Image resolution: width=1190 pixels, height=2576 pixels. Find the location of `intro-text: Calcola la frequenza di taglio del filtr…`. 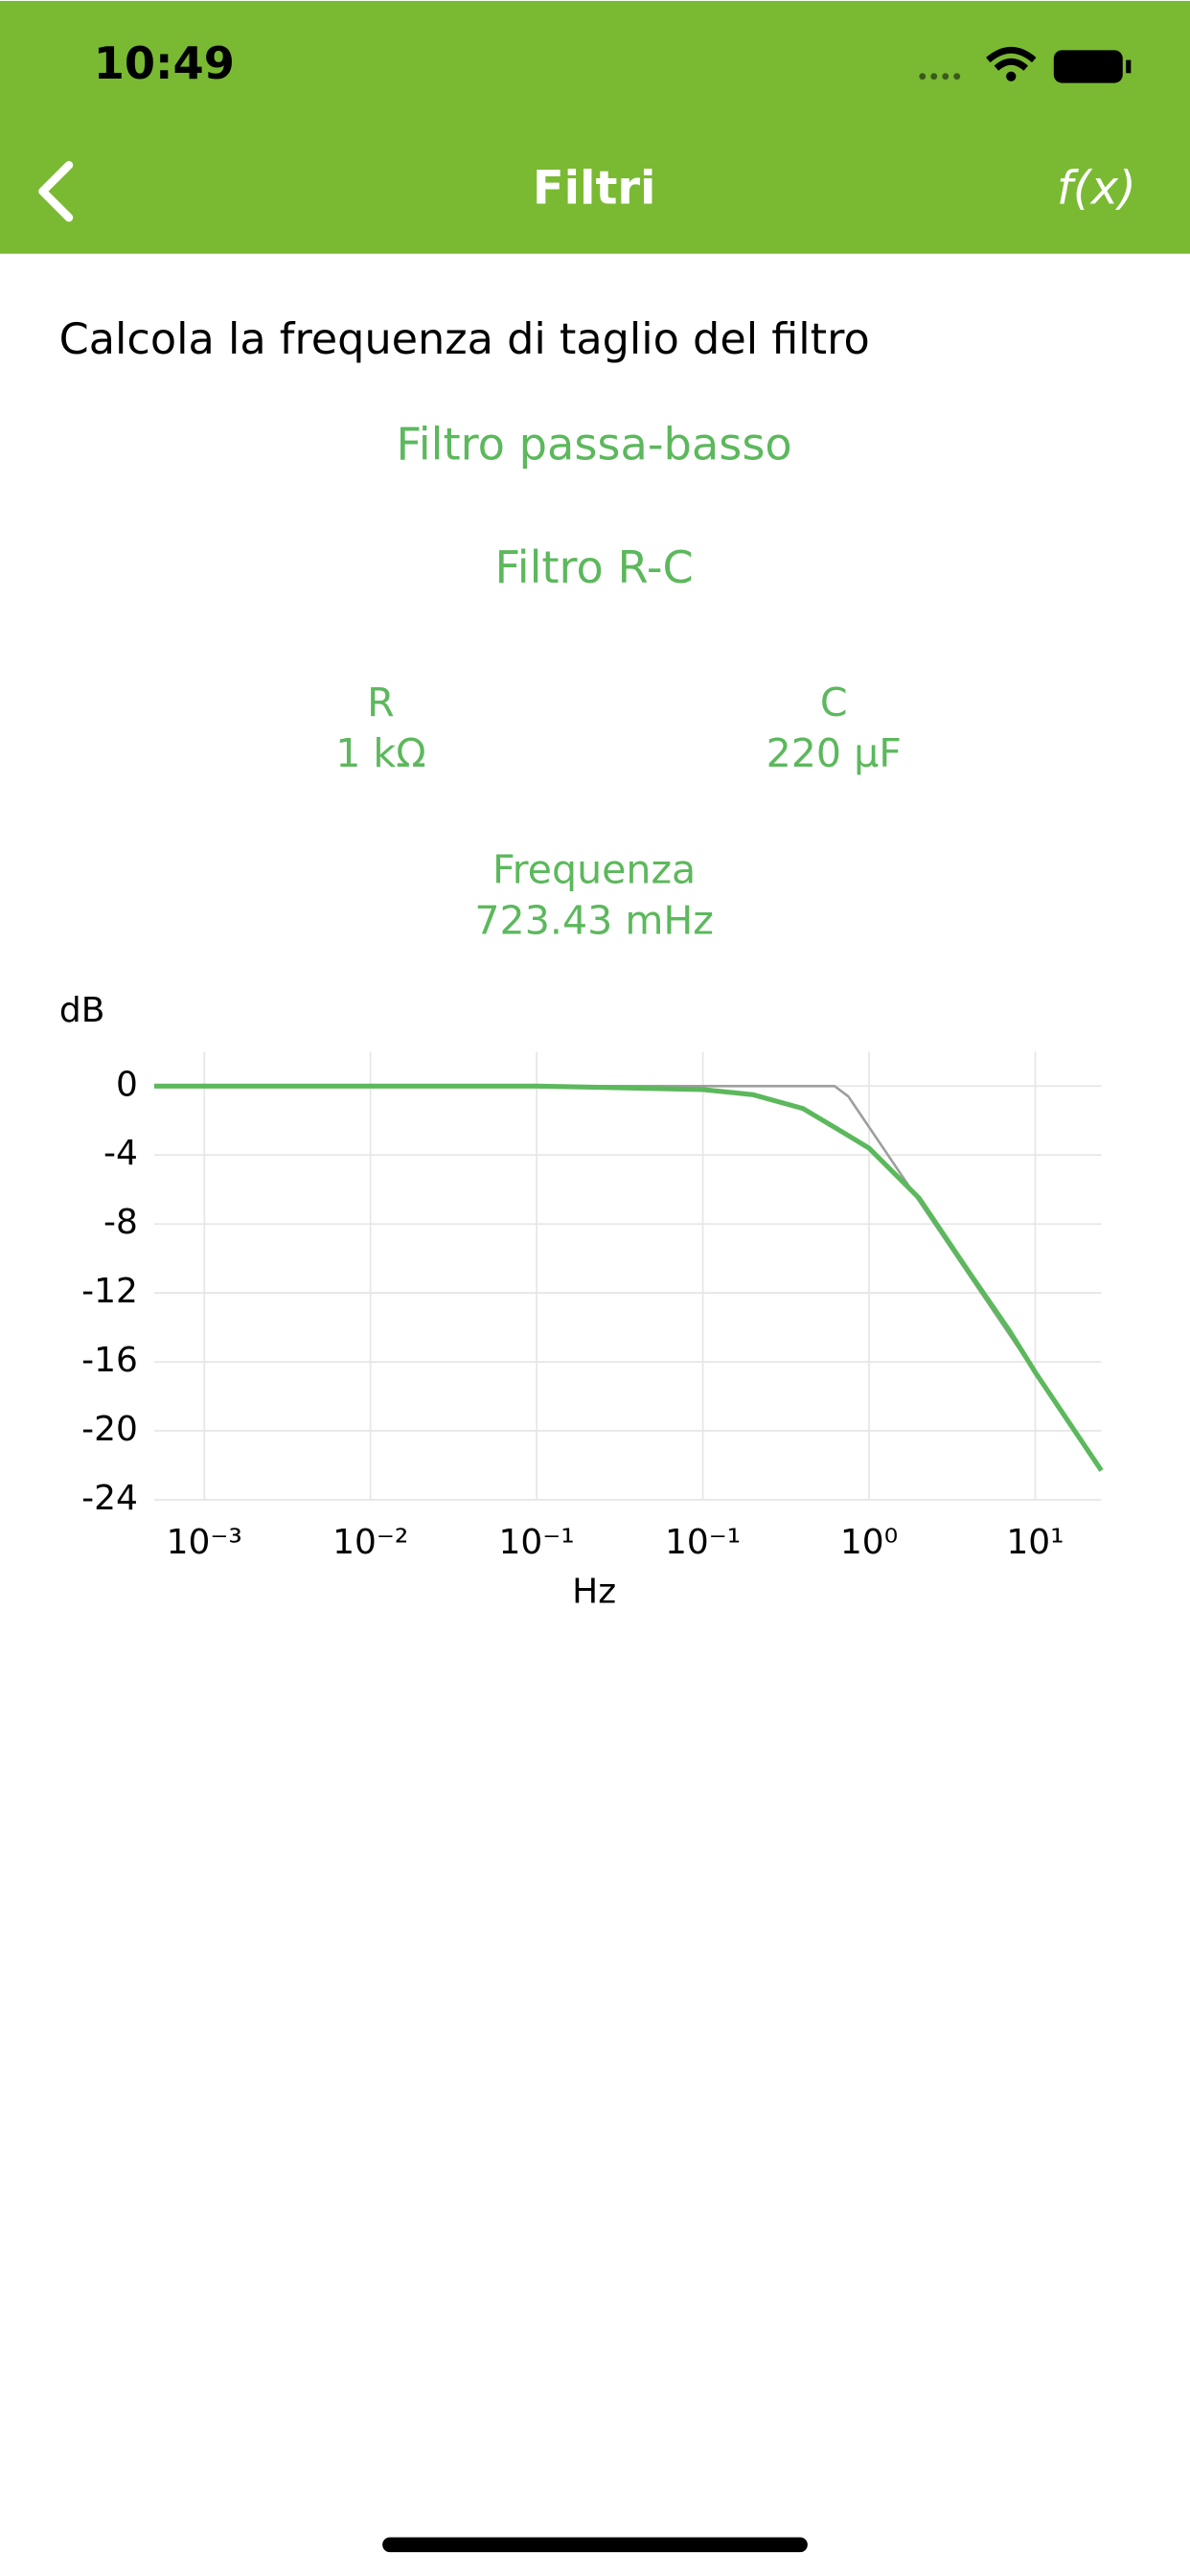

intro-text: Calcola la frequenza di taglio del filtr… is located at coordinates (465, 339).